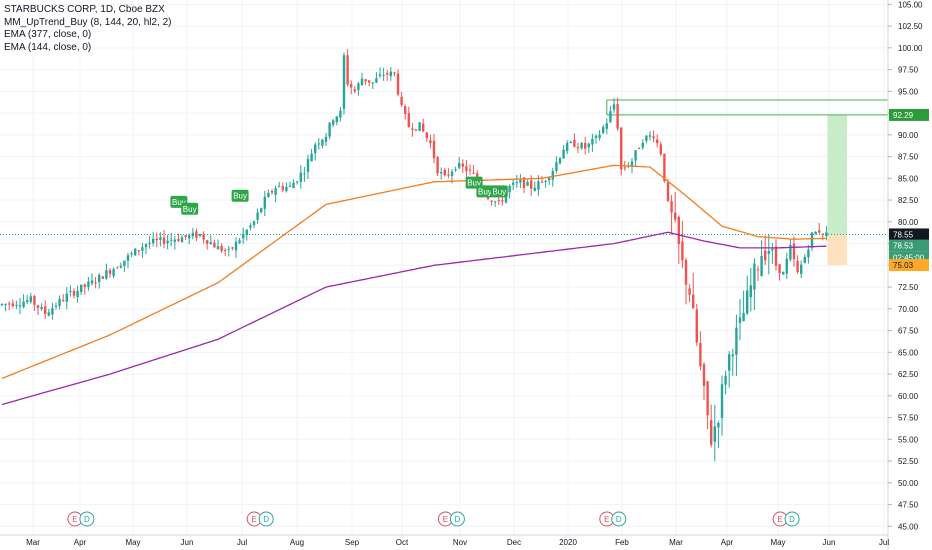  I want to click on y-tick-label: 60.00, so click(908, 396).